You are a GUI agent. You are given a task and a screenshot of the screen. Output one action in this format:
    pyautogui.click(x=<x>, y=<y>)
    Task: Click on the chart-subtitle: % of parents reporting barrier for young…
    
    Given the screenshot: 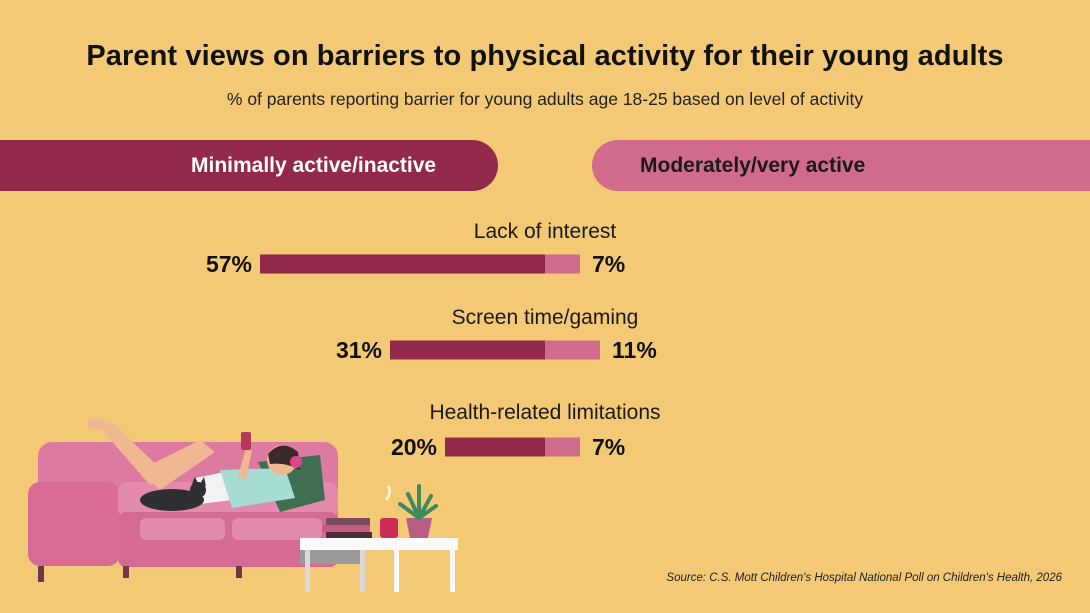 What is the action you would take?
    pyautogui.click(x=545, y=99)
    